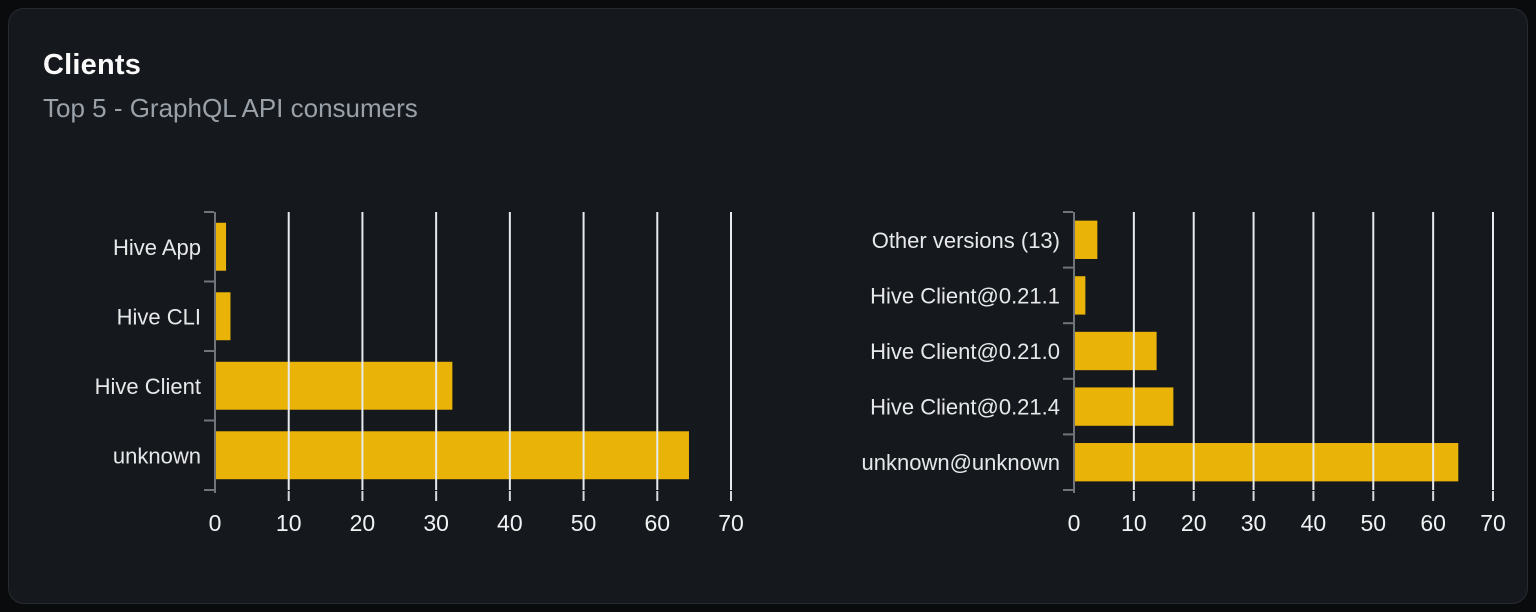 This screenshot has height=612, width=1536. I want to click on category-label: Hive Client@0.21.4, so click(965, 407).